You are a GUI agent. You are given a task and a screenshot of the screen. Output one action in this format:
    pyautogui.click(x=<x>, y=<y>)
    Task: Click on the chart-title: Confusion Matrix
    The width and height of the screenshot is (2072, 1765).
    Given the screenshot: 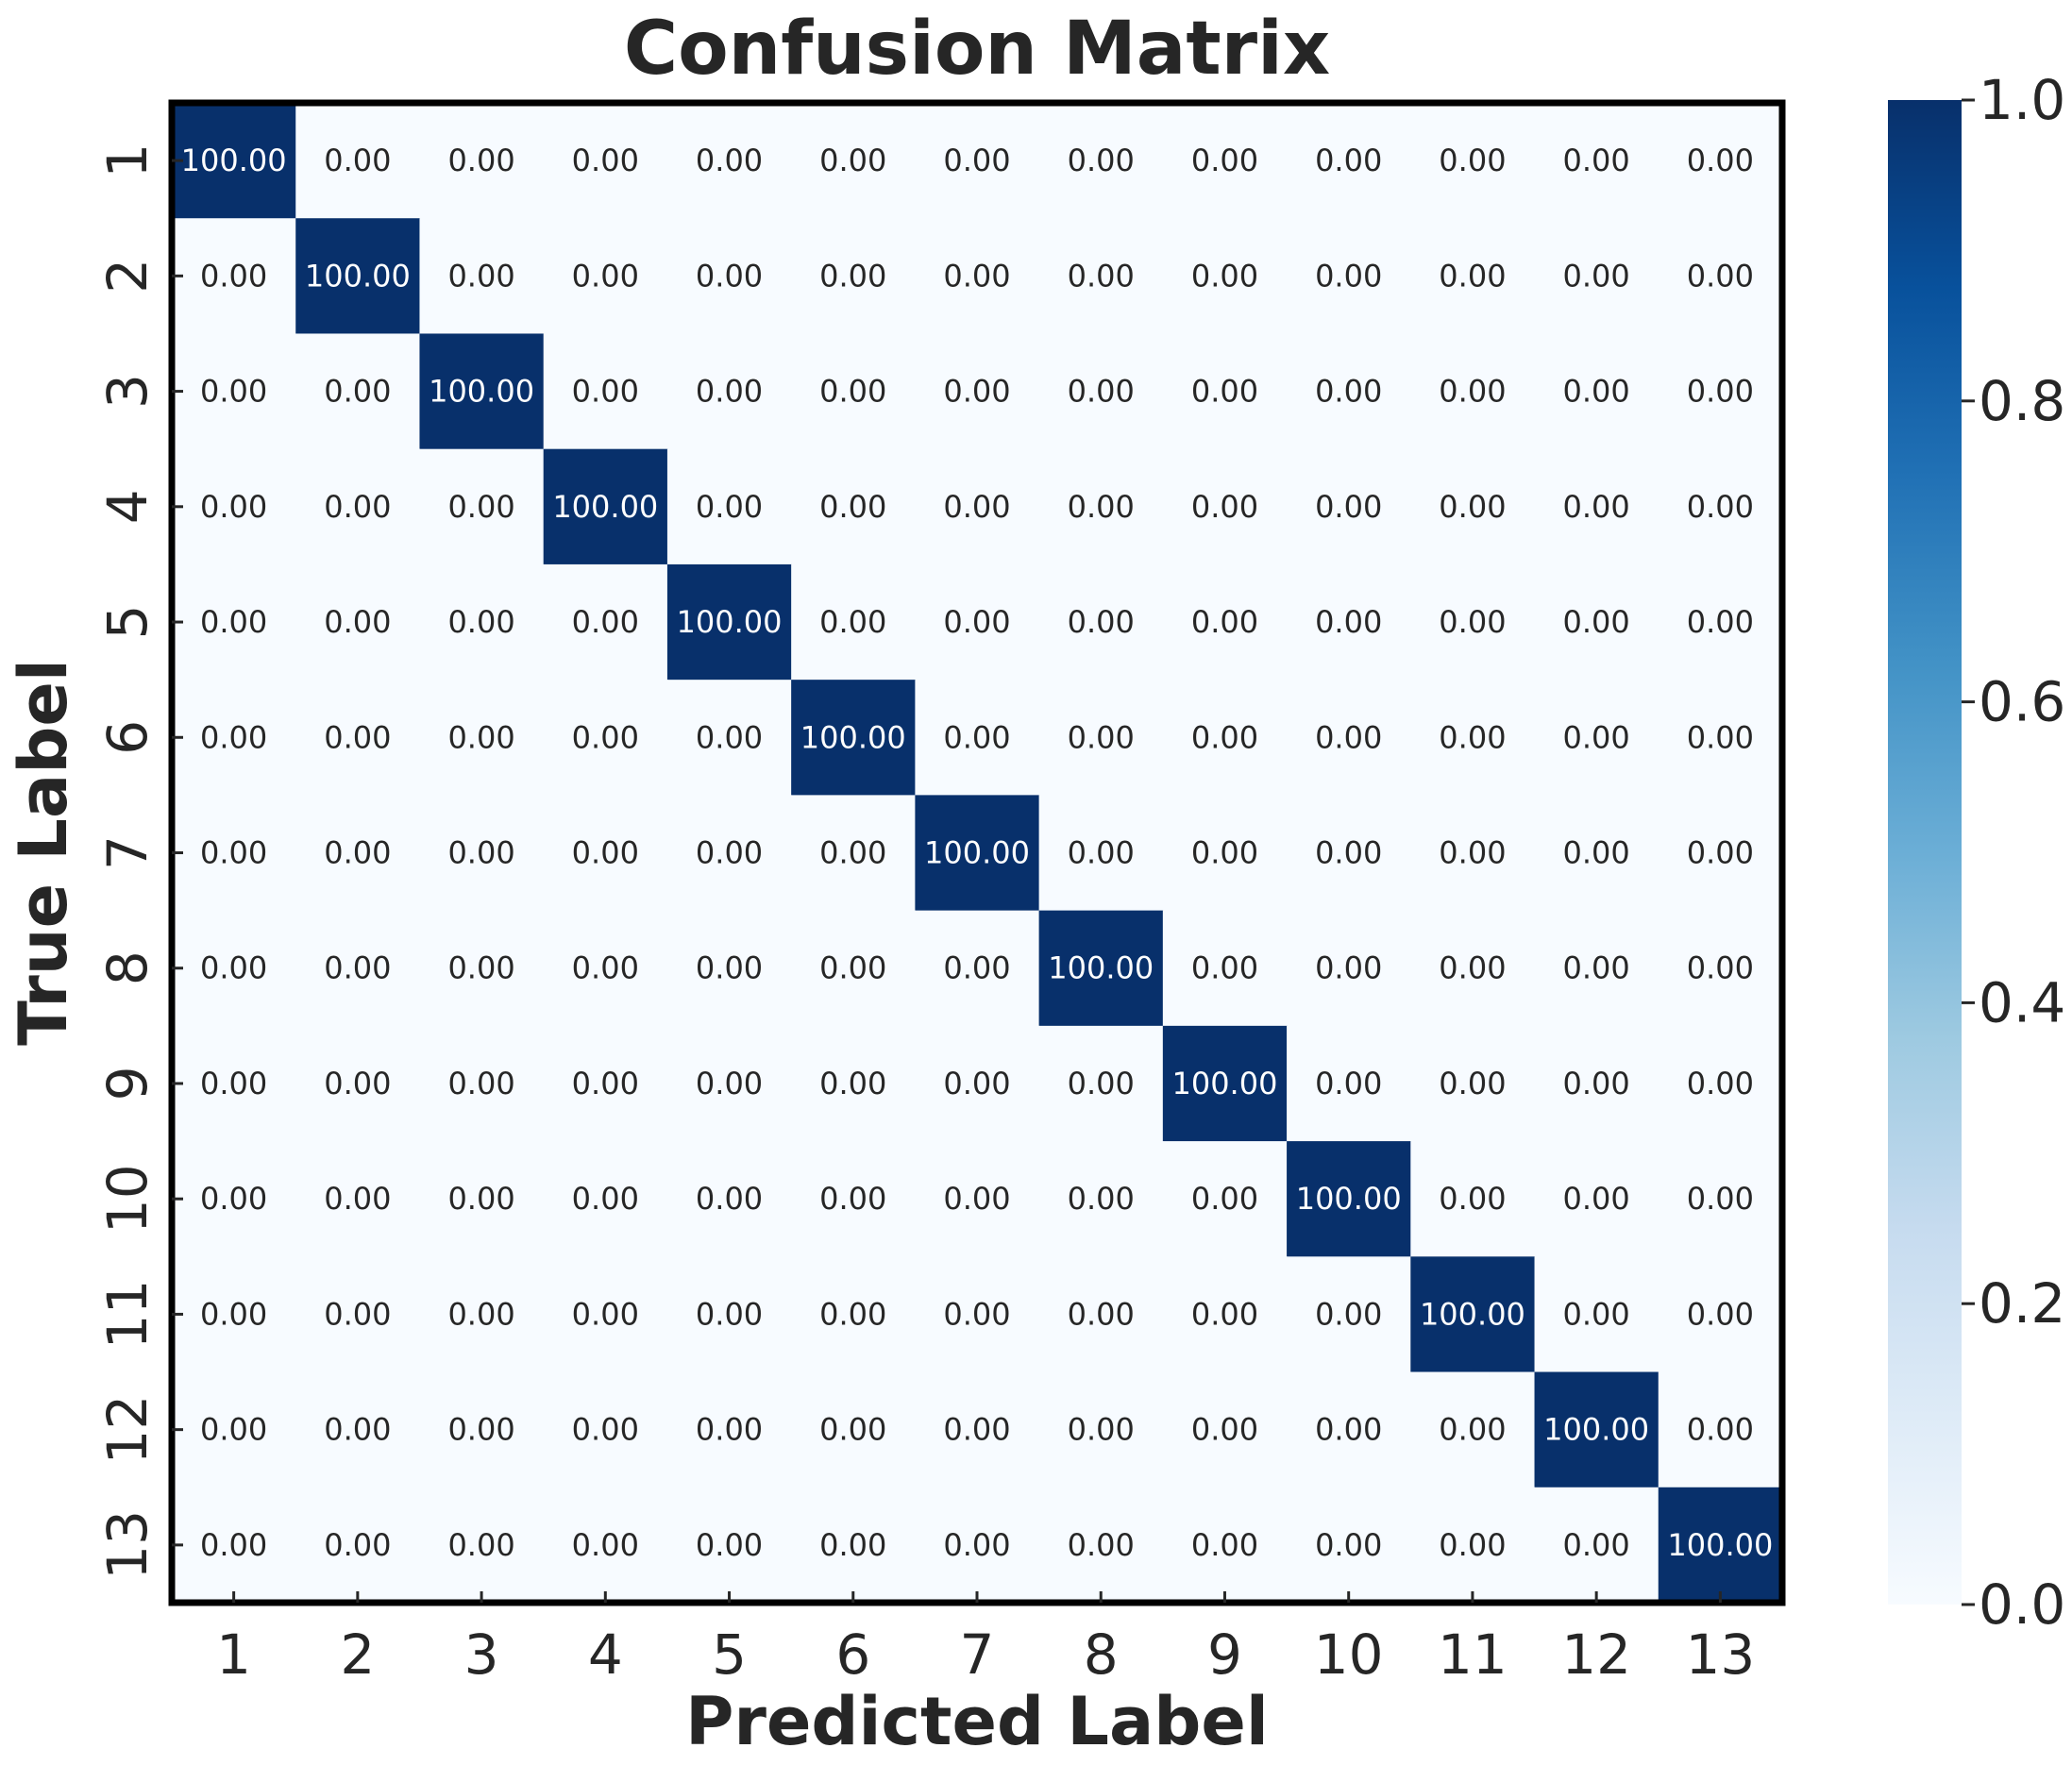 What is the action you would take?
    pyautogui.click(x=977, y=50)
    